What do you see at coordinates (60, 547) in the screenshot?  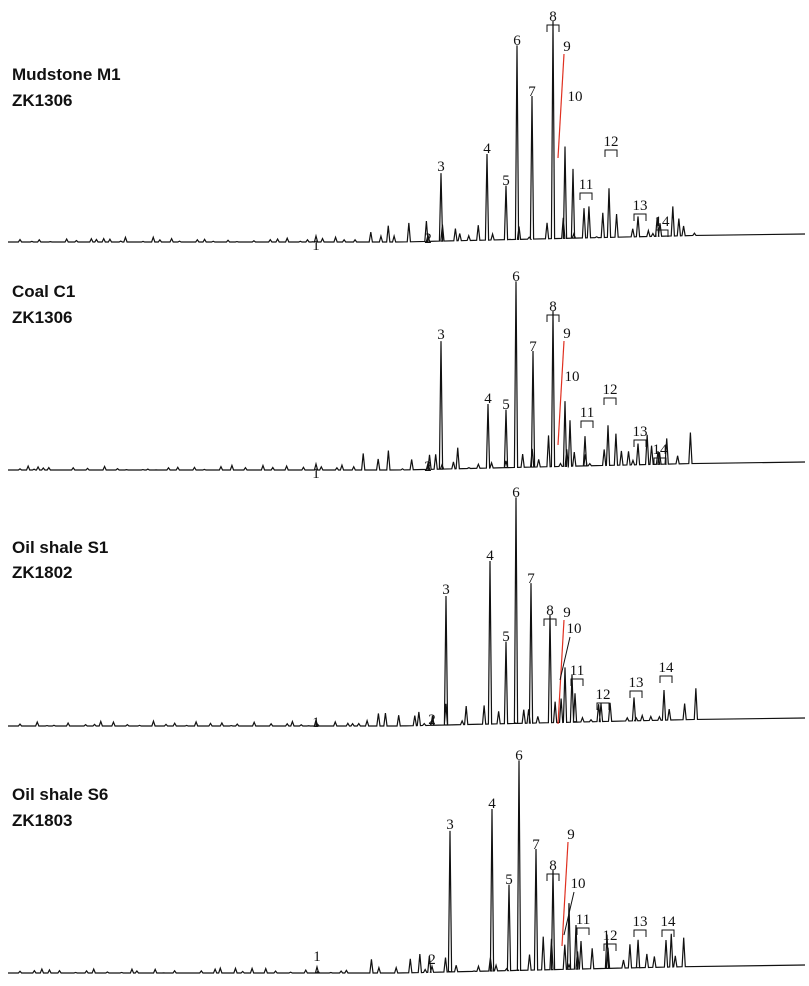 I see `sample-name: Oil shale S1` at bounding box center [60, 547].